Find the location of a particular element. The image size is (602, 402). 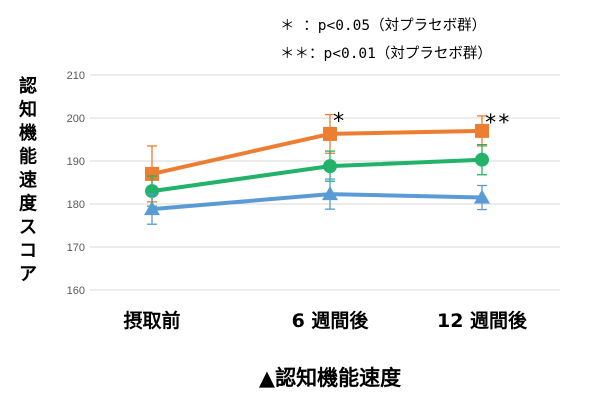

x-category-labels: 摂取前 6 週間後 12 週間後 is located at coordinates (325, 320).